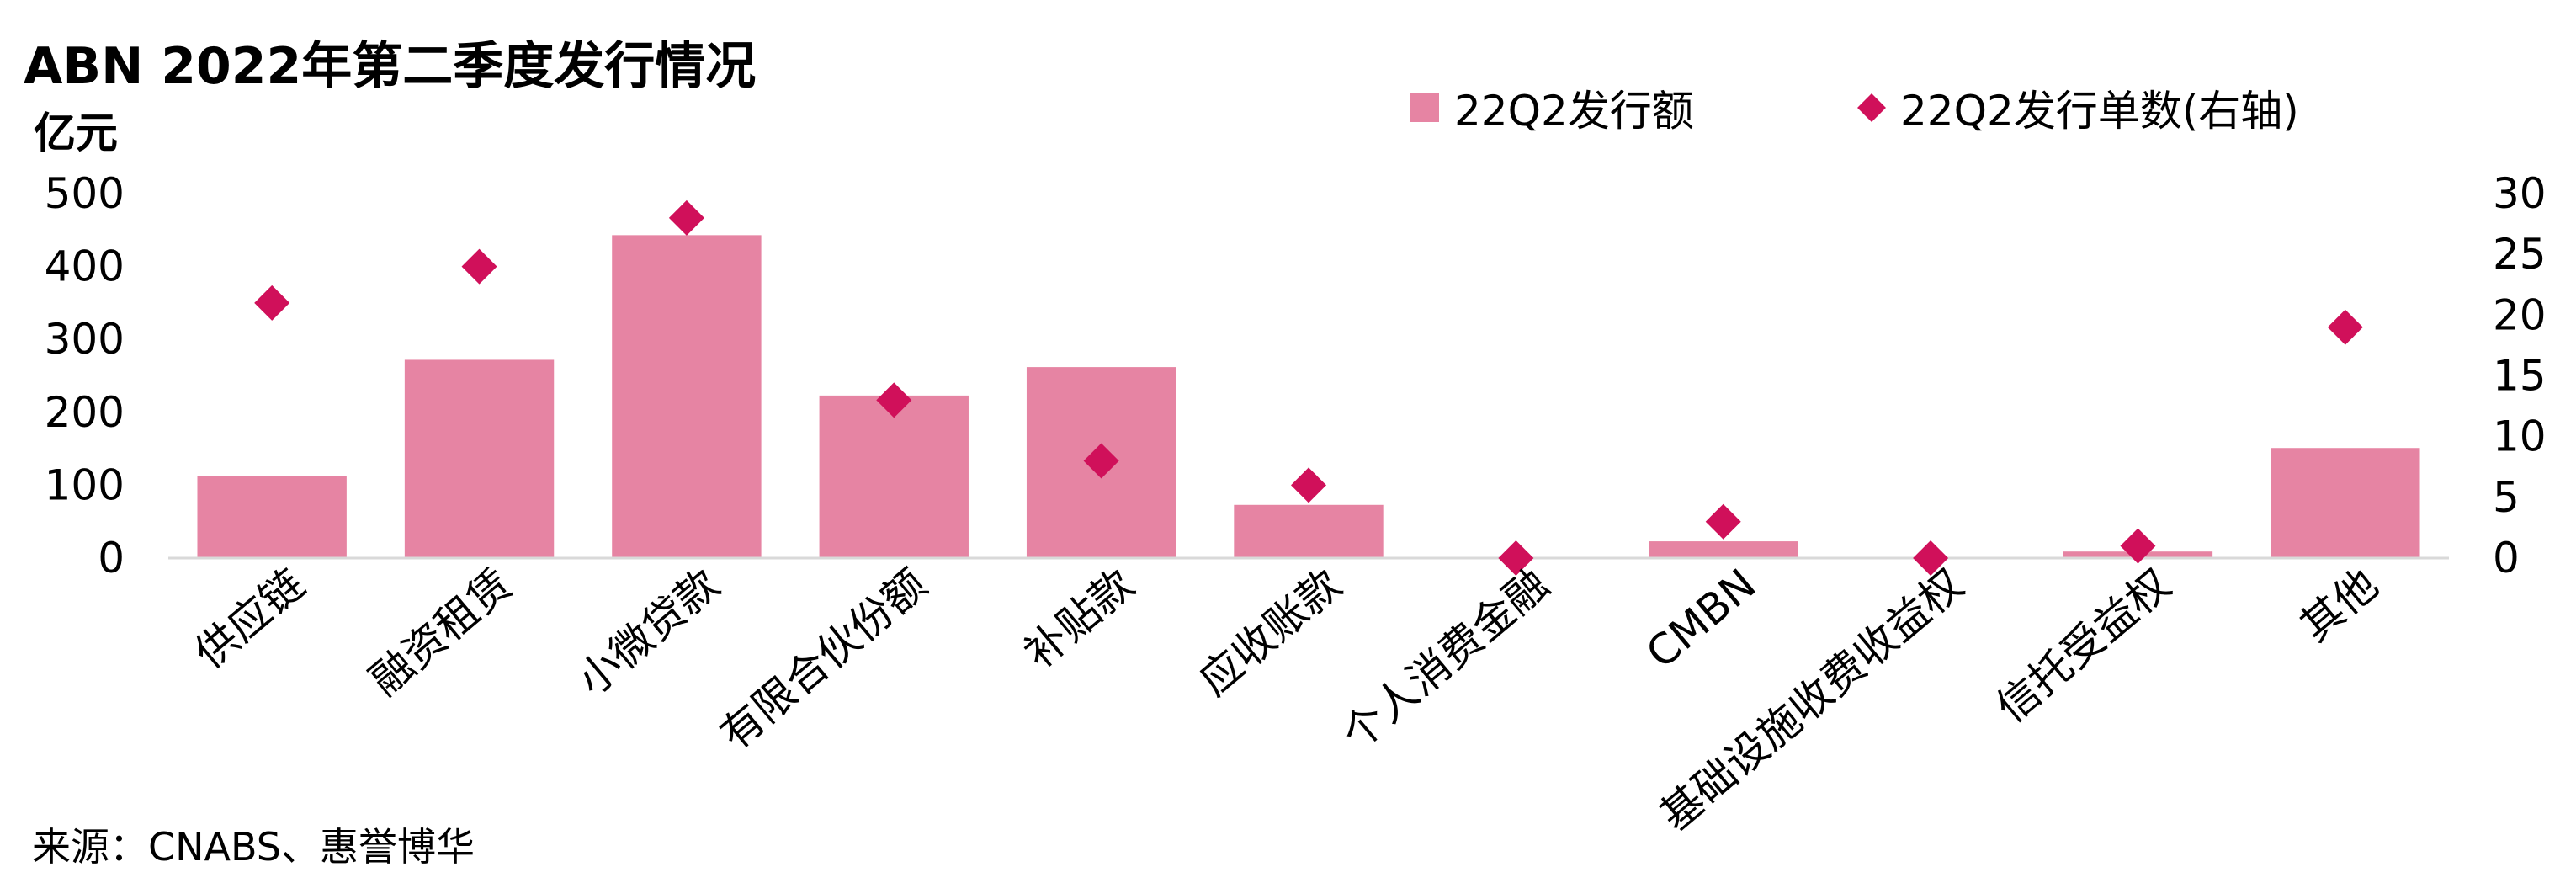 The image size is (2576, 883). I want to click on x-tick-label: CMBN, so click(1701, 619).